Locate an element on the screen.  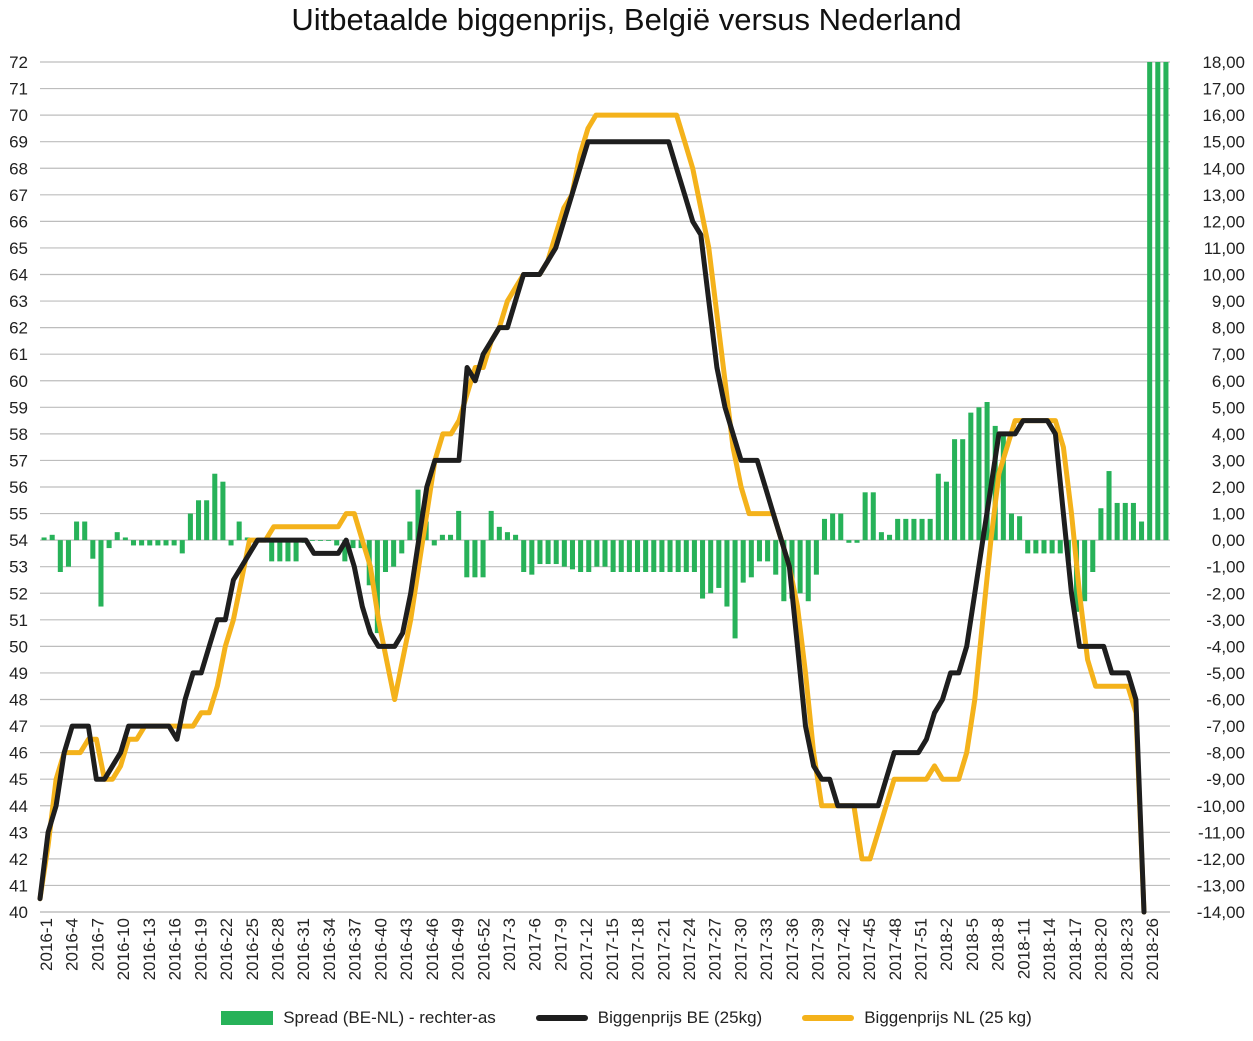
x-axis-tick-label: 2018-17 is located at coordinates (1075, 949).